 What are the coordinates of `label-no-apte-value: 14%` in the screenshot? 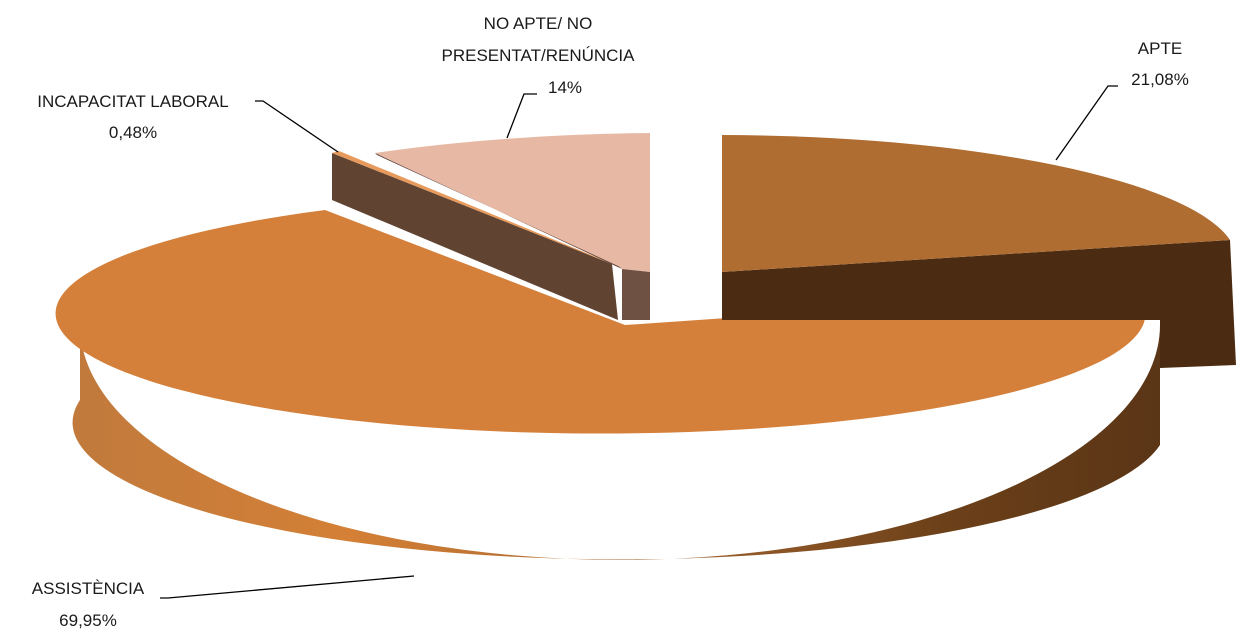 It's located at (565, 87).